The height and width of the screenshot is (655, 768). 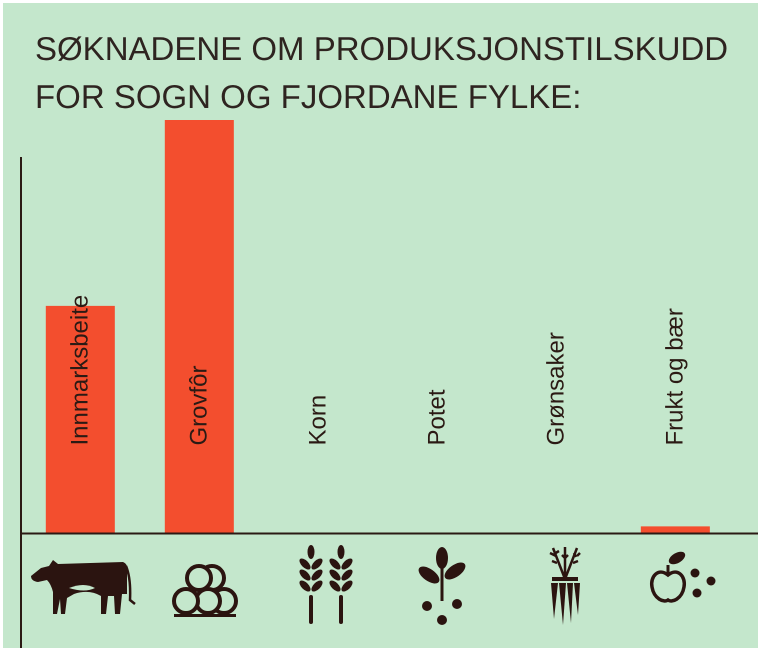 I want to click on x-tick-label: Grovfôr, so click(x=198, y=405).